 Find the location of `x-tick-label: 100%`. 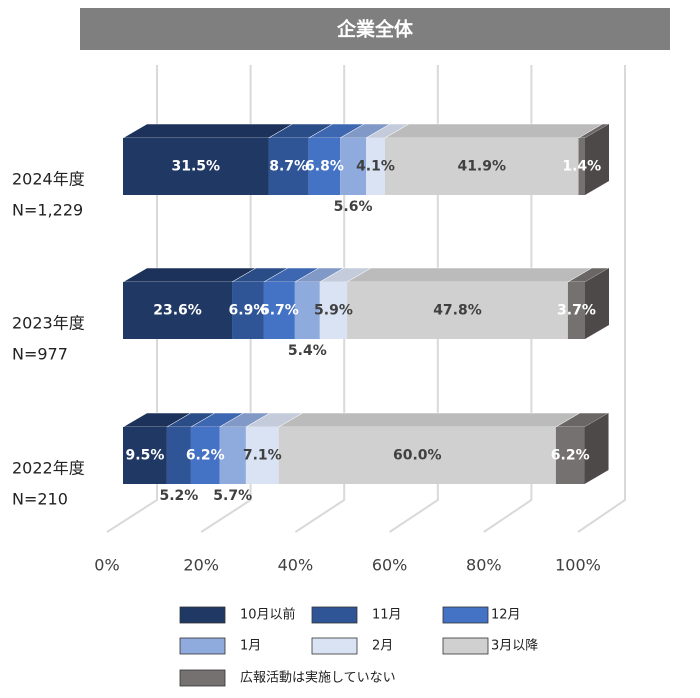

x-tick-label: 100% is located at coordinates (578, 565).